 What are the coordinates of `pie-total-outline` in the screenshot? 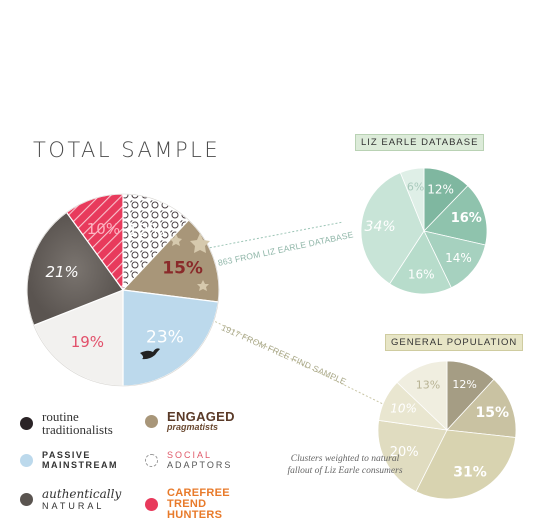 It's located at (123, 290).